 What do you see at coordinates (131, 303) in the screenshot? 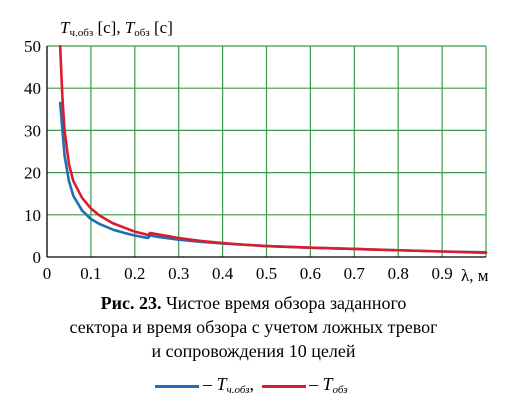
I see `figure-label: Рис. 23.` at bounding box center [131, 303].